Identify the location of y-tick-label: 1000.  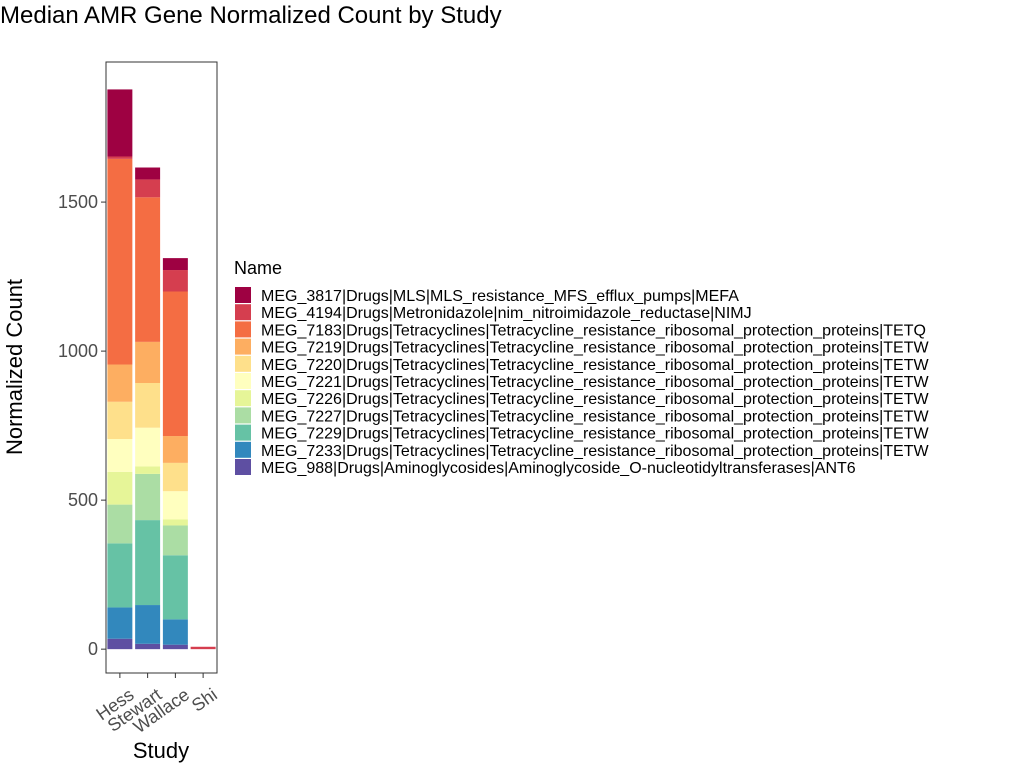
(78, 351).